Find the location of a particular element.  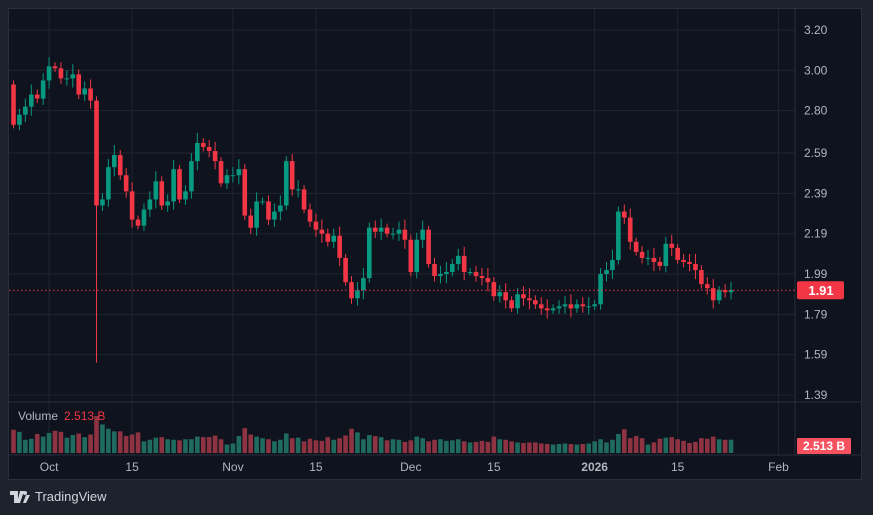

volume-value-label: 2.513 B is located at coordinates (824, 446).